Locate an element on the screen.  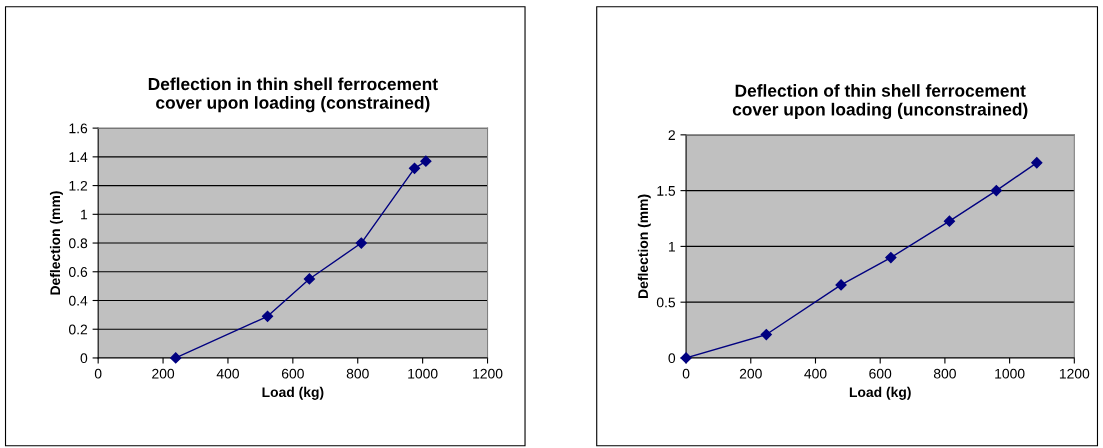
y-tick-label: 0.2 is located at coordinates (78, 329).